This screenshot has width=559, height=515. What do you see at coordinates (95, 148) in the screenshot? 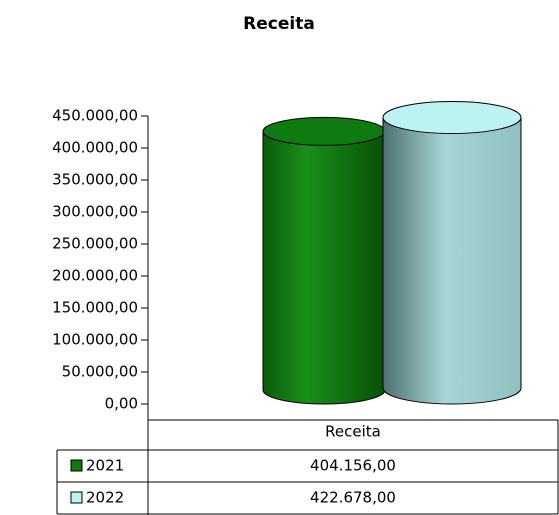
I see `y-tick-label: 400.000,00` at bounding box center [95, 148].